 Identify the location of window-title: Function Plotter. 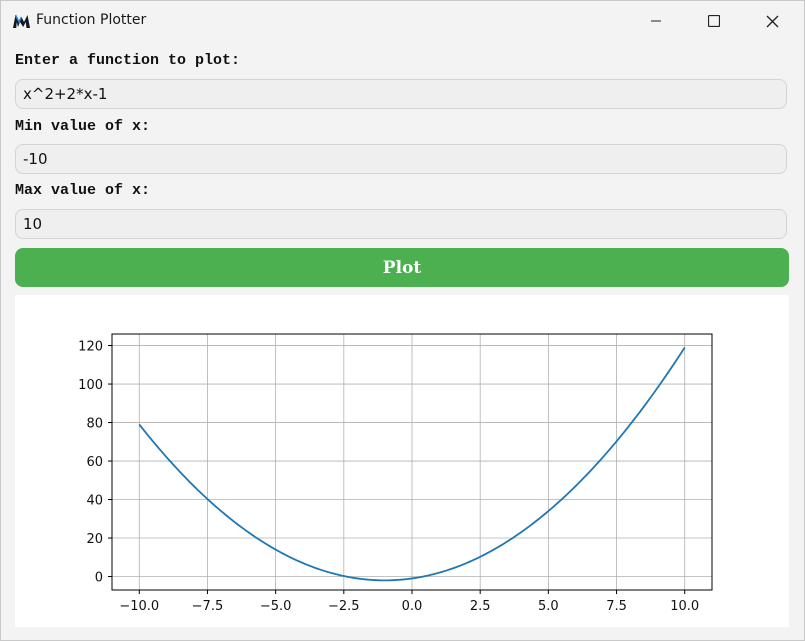
(91, 20).